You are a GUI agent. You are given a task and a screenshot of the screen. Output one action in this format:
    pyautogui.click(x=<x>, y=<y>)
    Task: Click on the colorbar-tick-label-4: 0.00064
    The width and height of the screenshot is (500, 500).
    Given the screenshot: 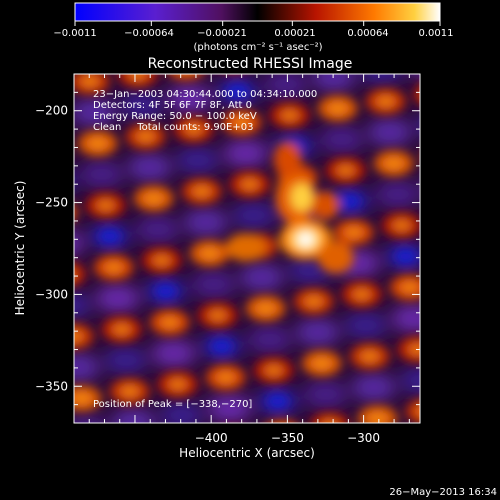 What is the action you would take?
    pyautogui.click(x=367, y=33)
    